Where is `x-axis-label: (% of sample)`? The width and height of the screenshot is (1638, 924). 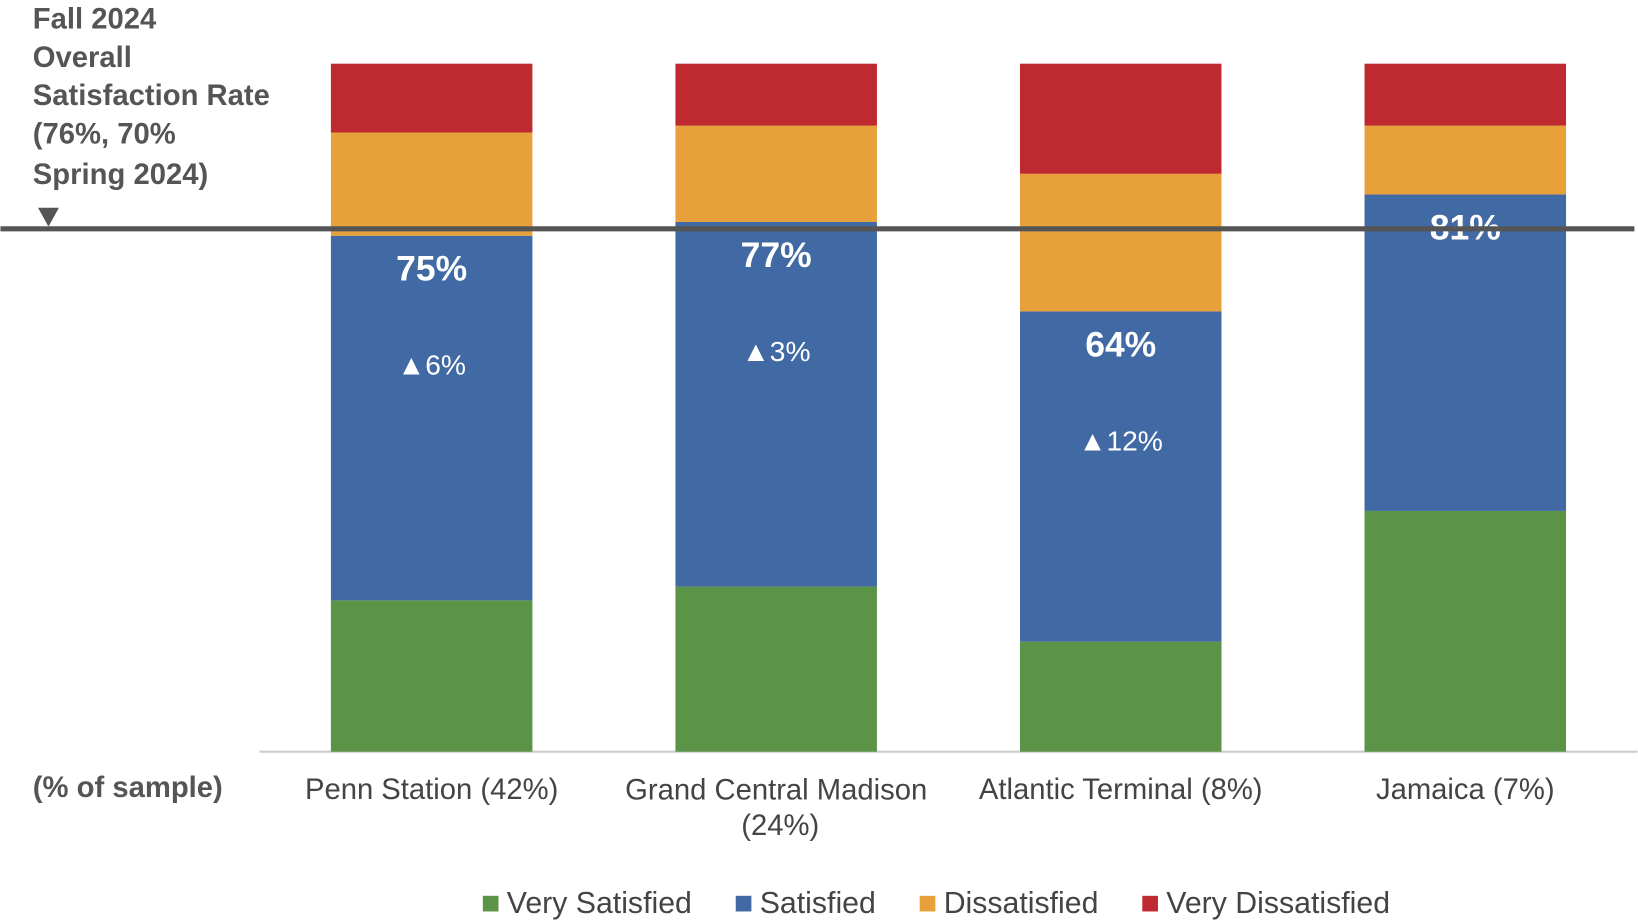 x-axis-label: (% of sample) is located at coordinates (128, 788).